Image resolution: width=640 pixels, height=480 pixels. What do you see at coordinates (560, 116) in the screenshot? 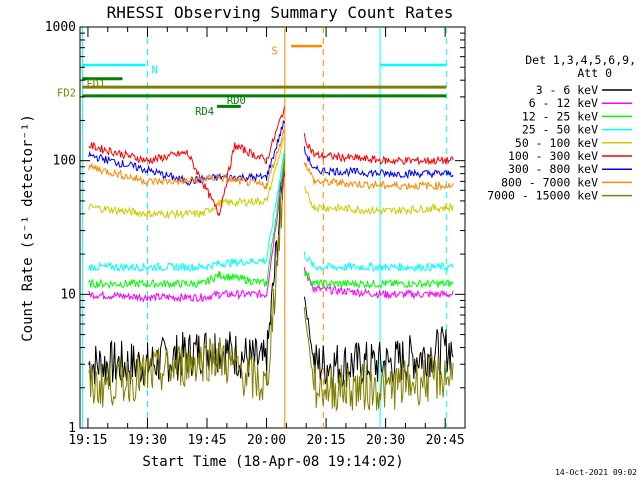
I see `legend-label: 12 - 25 keV` at bounding box center [560, 116].